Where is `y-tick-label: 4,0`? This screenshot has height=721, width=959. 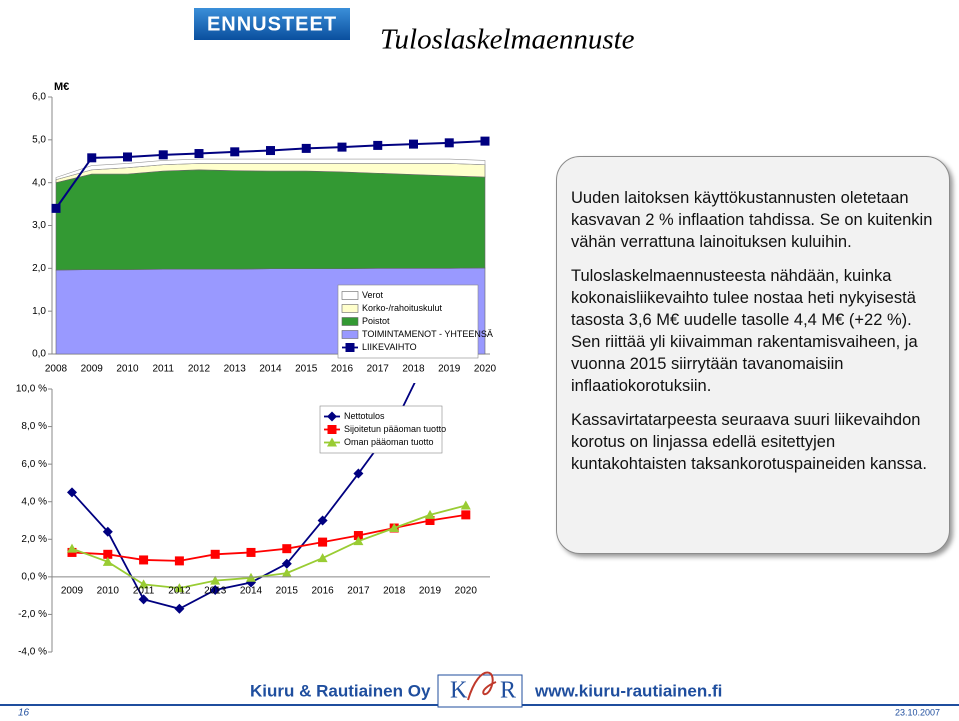
y-tick-label: 4,0 is located at coordinates (39, 182).